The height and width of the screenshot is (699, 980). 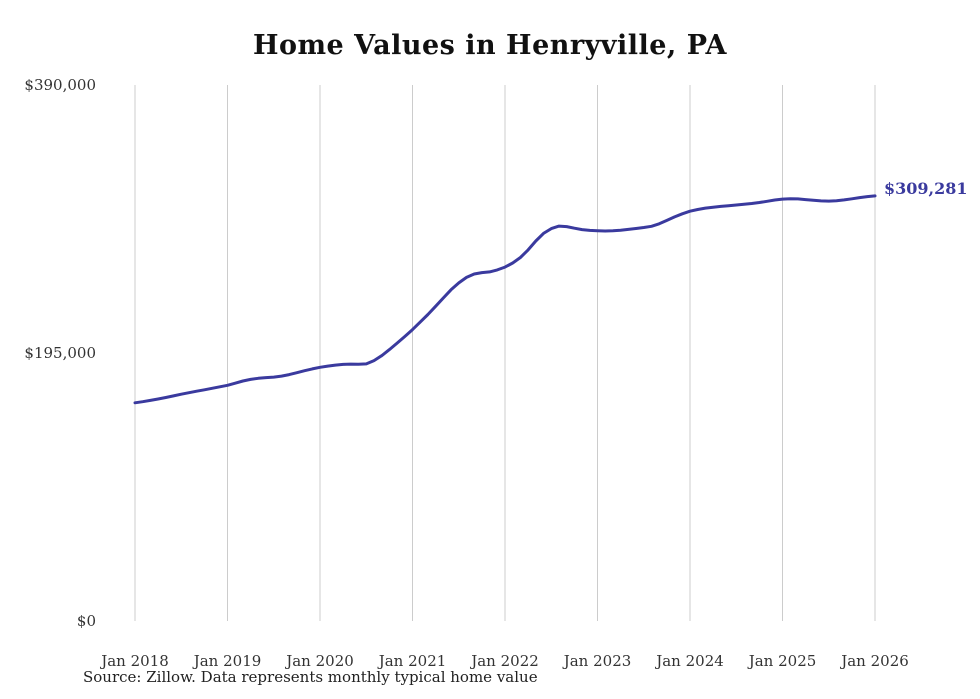 What do you see at coordinates (60, 85) in the screenshot?
I see `y-axis-tick-390000: $390,000` at bounding box center [60, 85].